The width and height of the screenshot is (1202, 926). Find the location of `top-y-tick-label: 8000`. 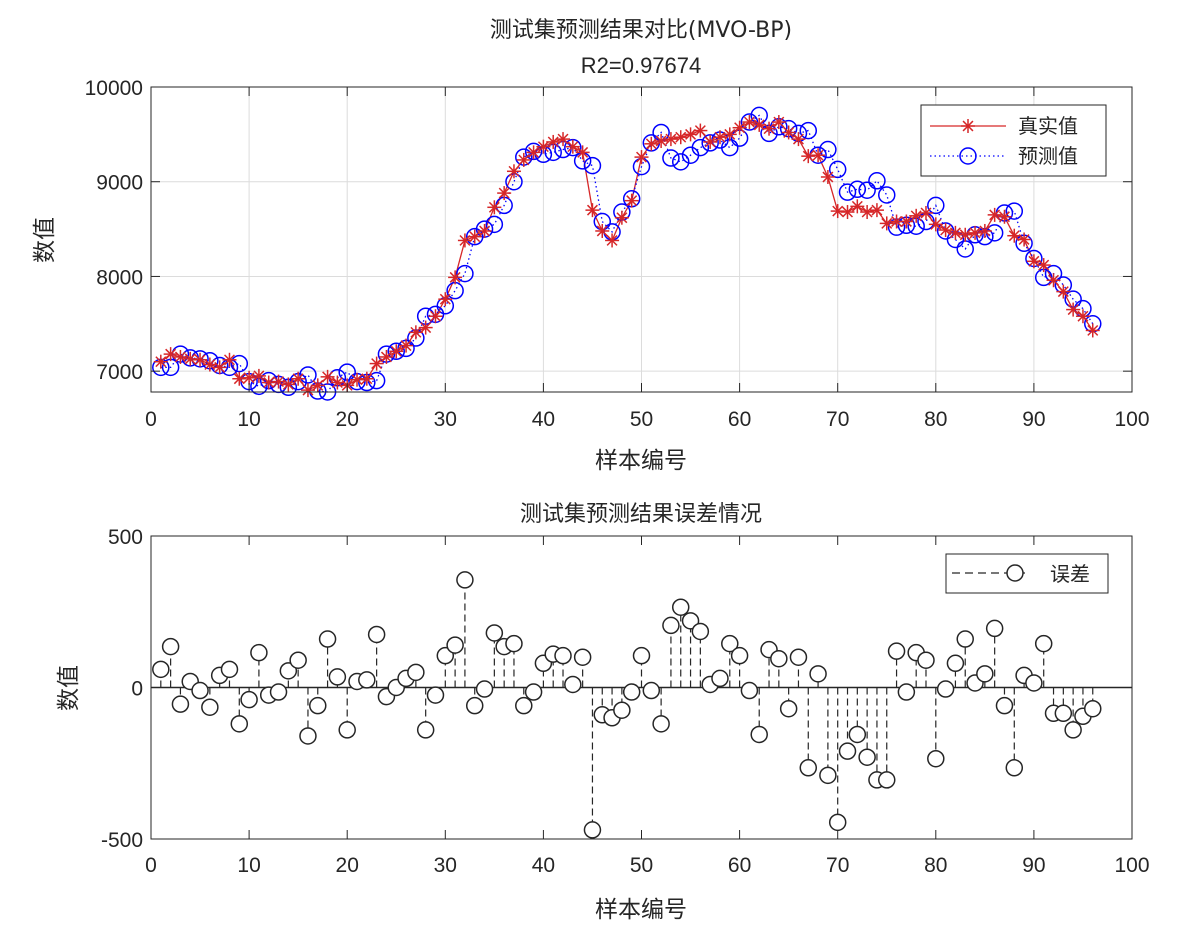

top-y-tick-label: 8000 is located at coordinates (119, 277).